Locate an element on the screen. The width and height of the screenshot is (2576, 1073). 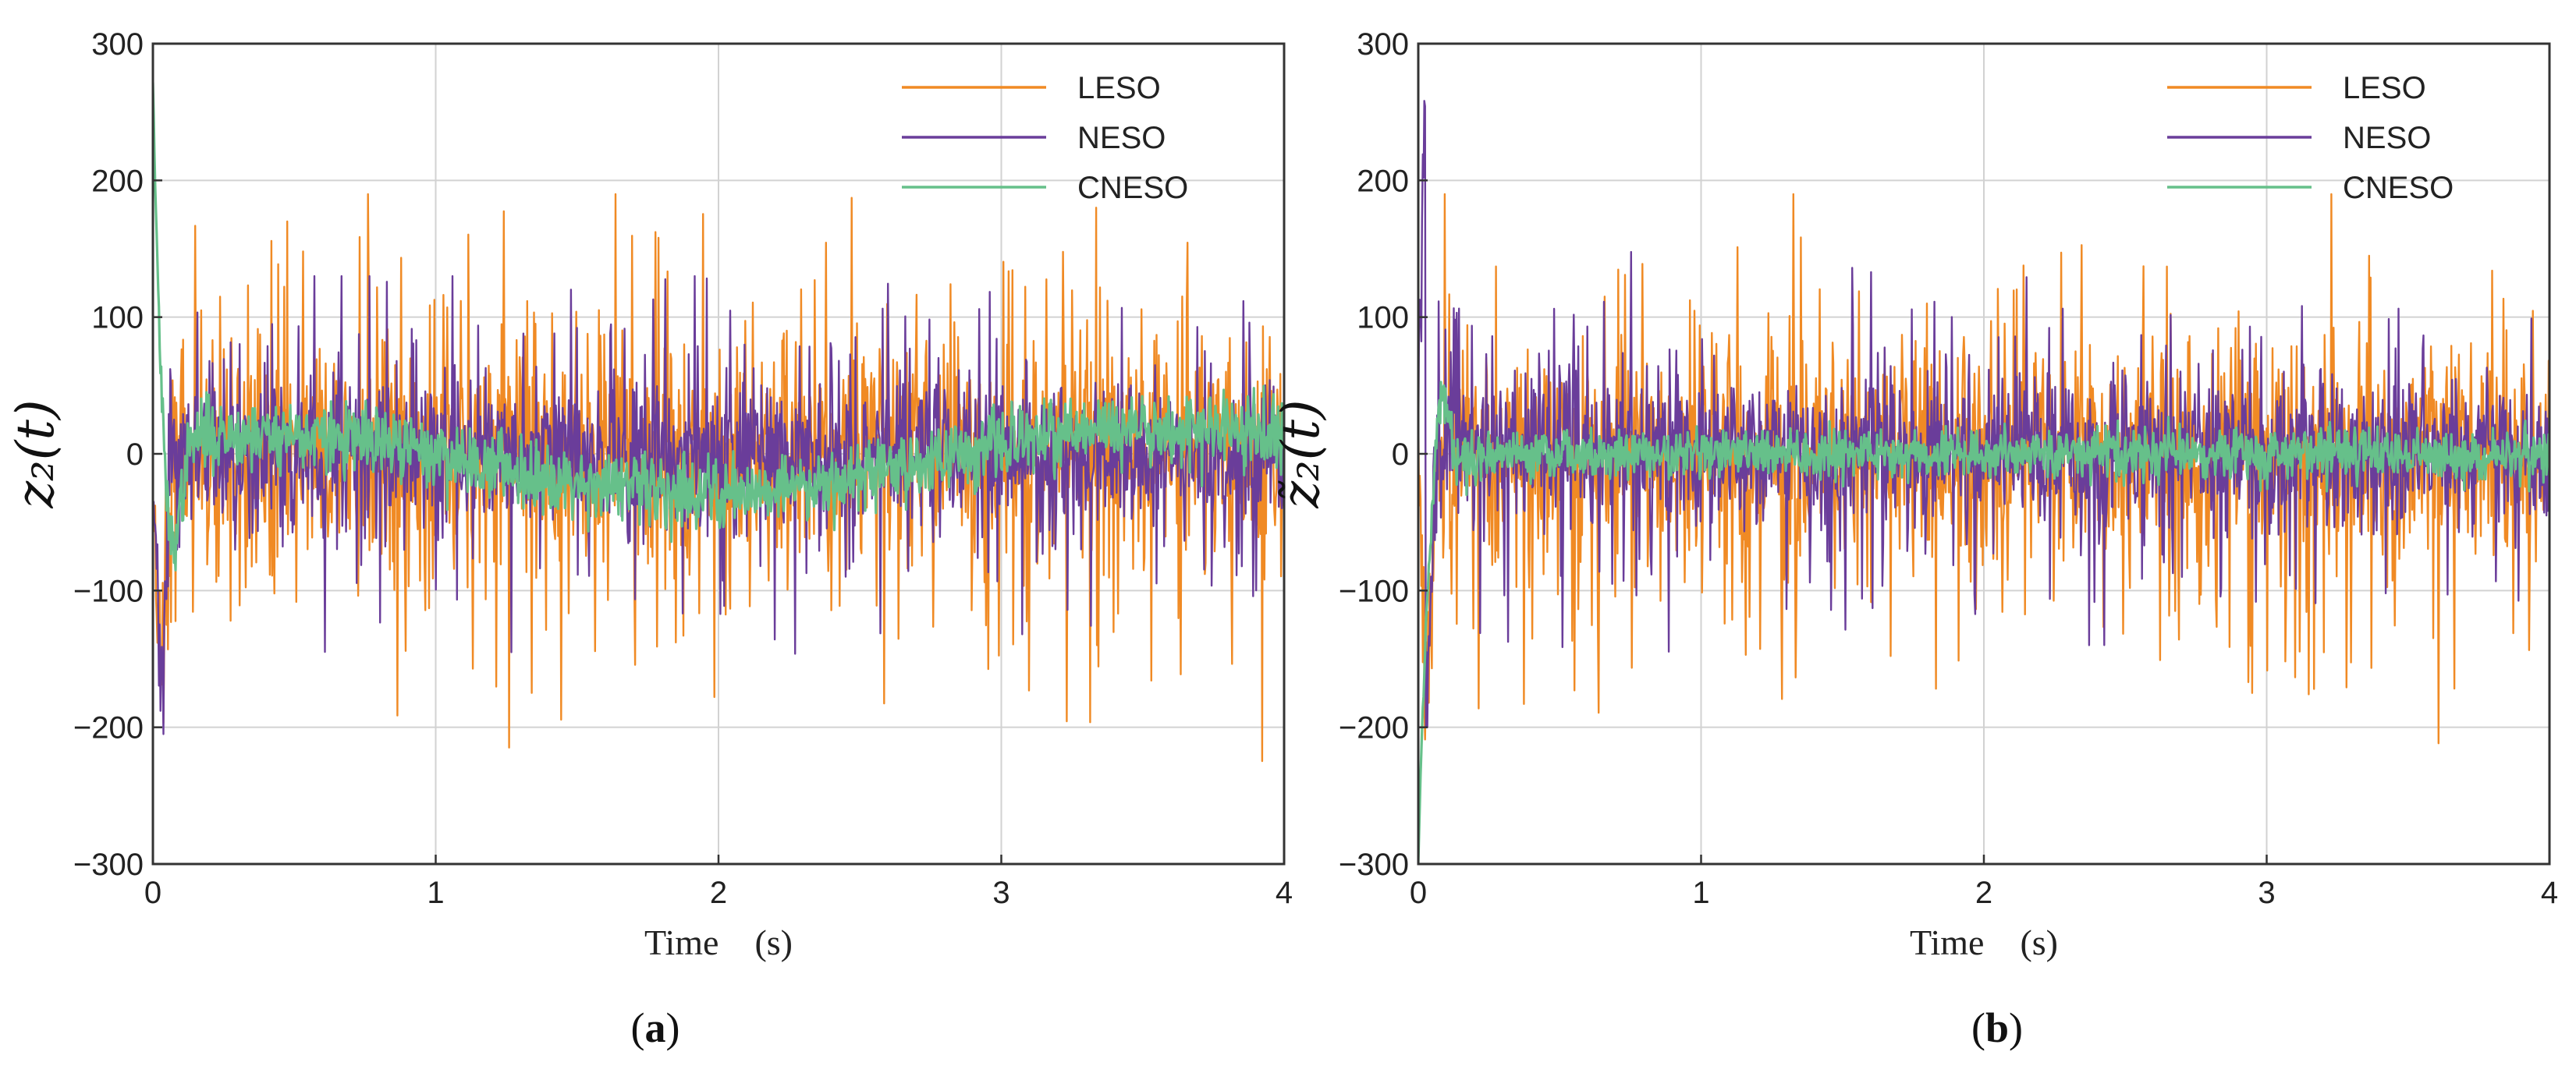
y-axis-label: z̃₂(t) is located at coordinates (1301, 453).